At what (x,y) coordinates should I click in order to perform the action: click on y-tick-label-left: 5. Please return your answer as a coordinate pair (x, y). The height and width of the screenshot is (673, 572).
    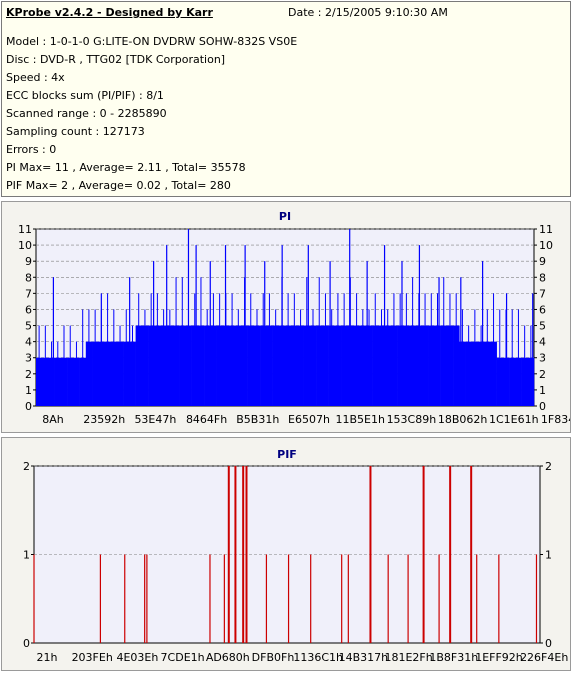
    Looking at the image, I should click on (28, 326).